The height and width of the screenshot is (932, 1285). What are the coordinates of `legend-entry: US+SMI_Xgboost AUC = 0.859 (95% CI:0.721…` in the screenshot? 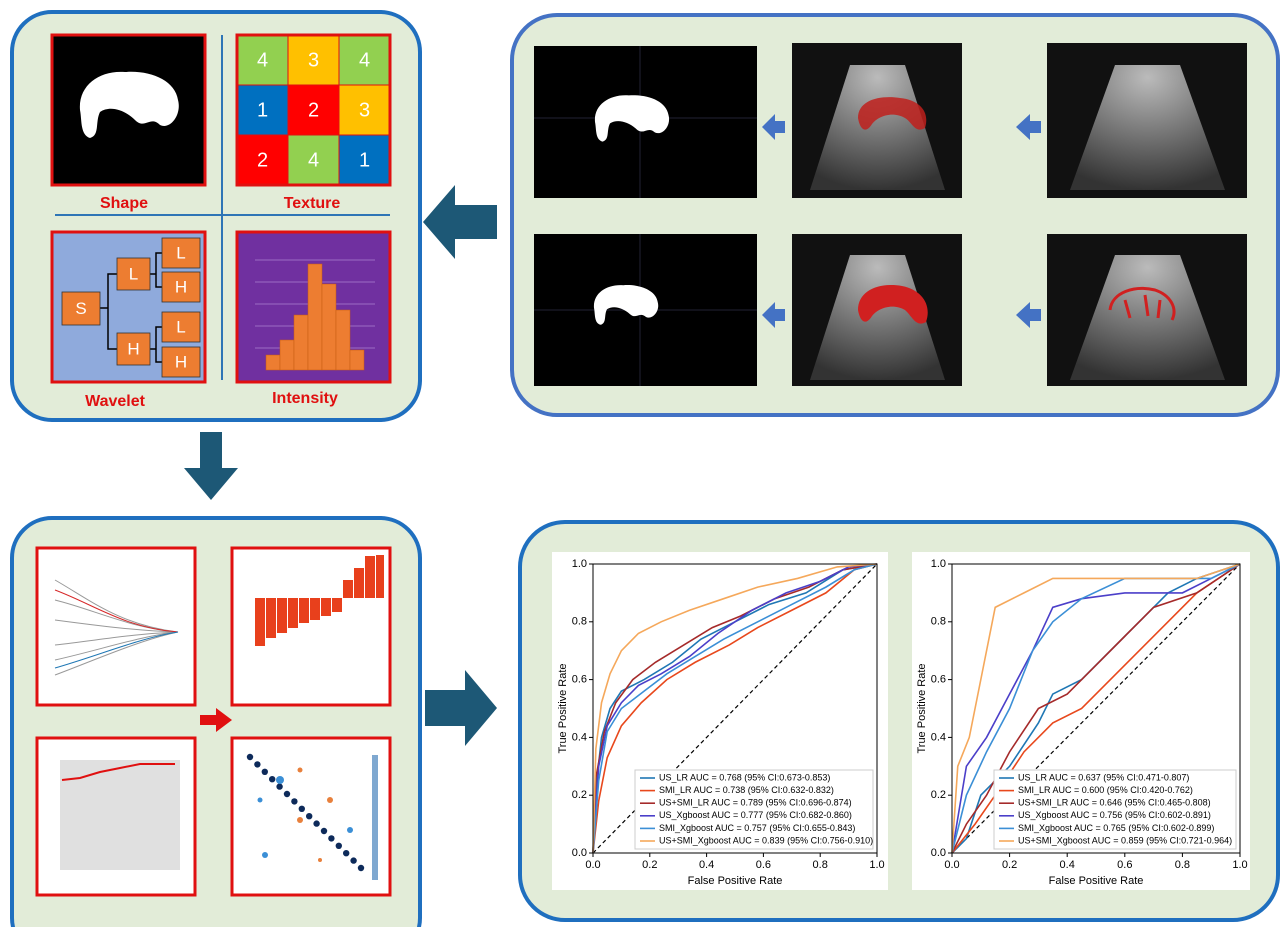 It's located at (1125, 840).